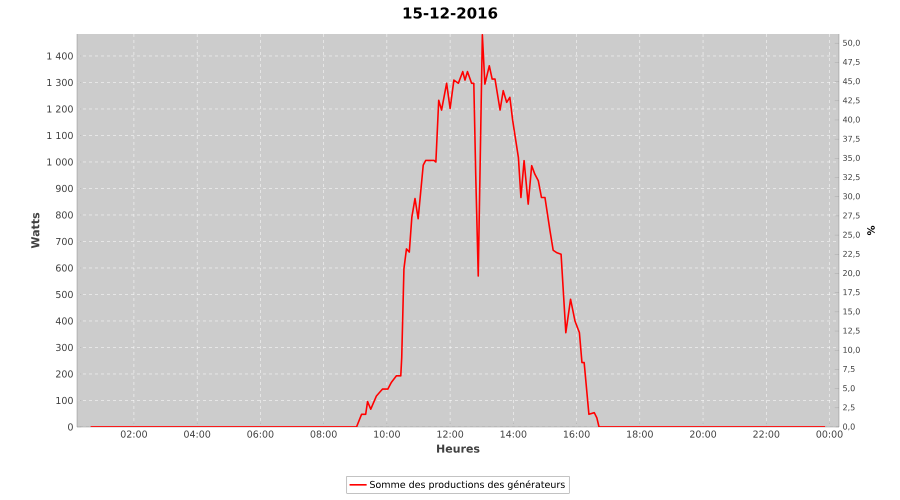 This screenshot has height=500, width=900. What do you see at coordinates (60, 82) in the screenshot?
I see `y-tick-label: 1 300` at bounding box center [60, 82].